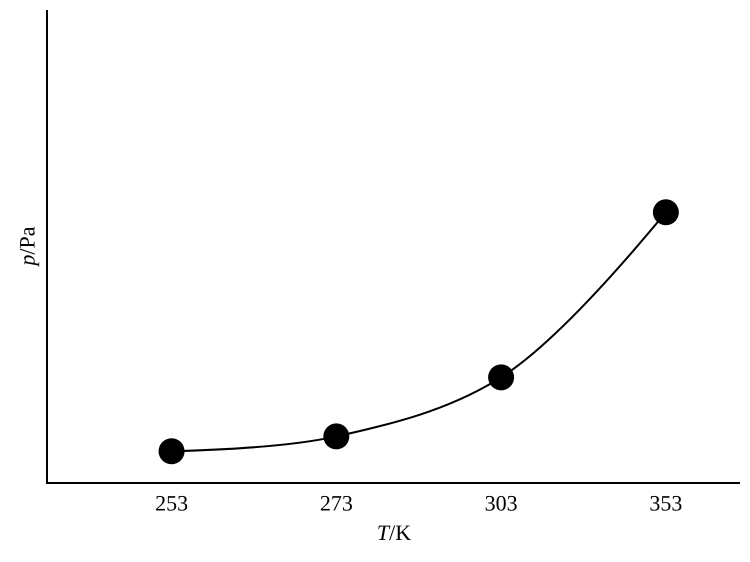  What do you see at coordinates (336, 503) in the screenshot?
I see `x-tick-label: 273` at bounding box center [336, 503].